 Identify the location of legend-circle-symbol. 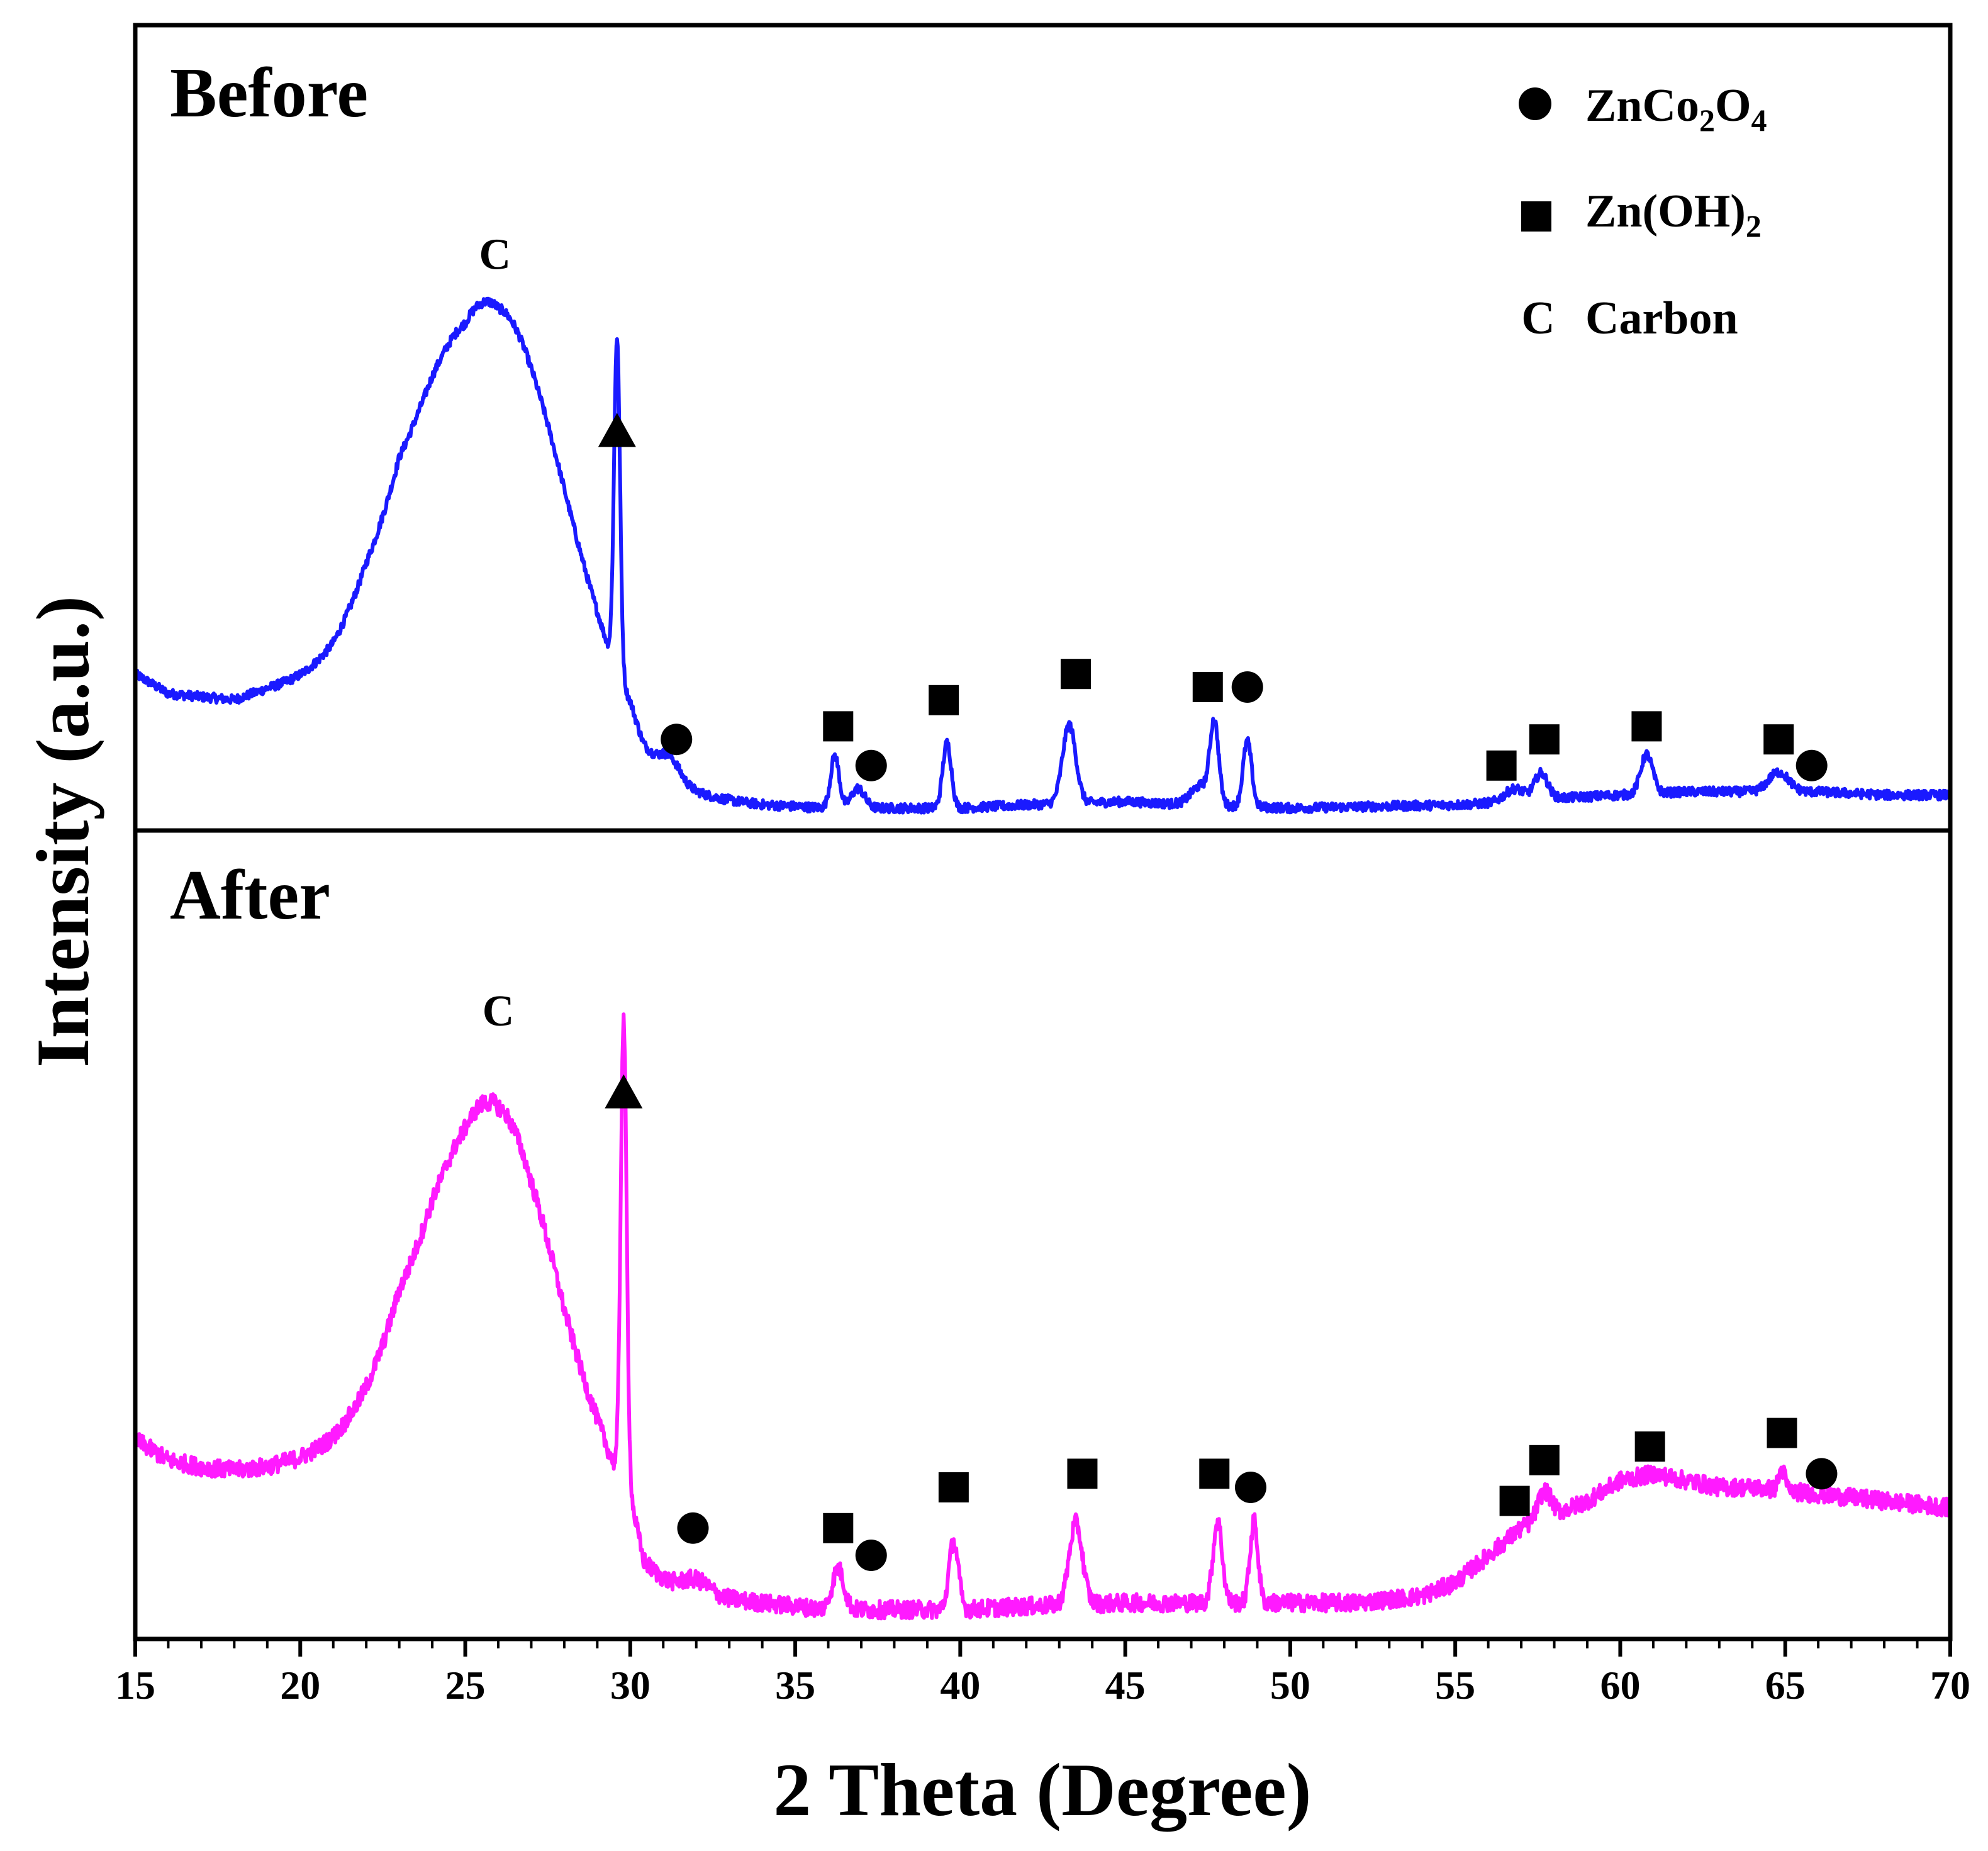
(1535, 103).